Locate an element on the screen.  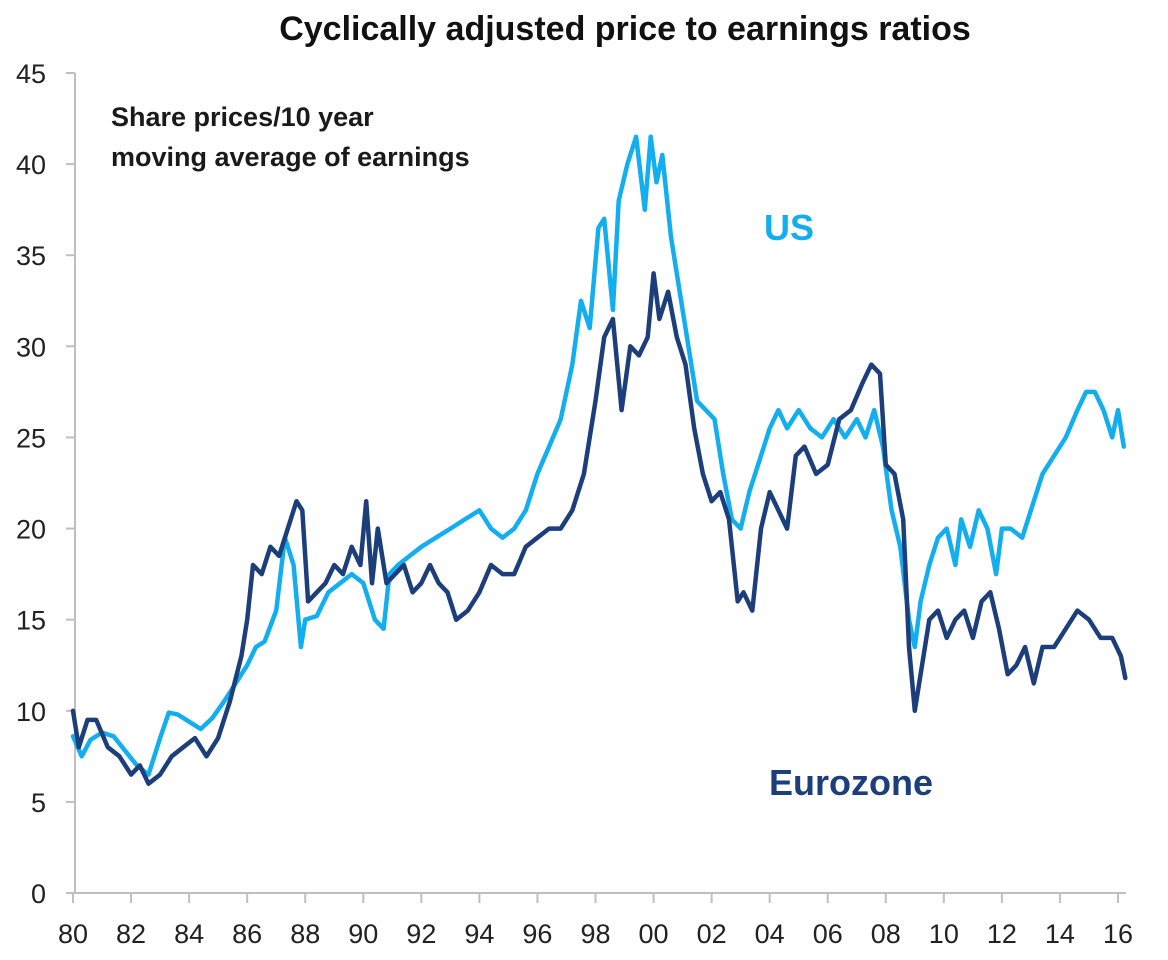
y-tick-label: 30 is located at coordinates (31, 347).